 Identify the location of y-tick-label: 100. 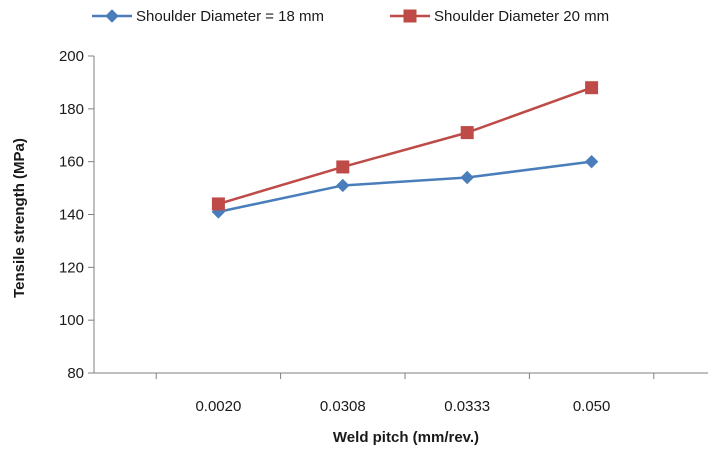
(71, 320).